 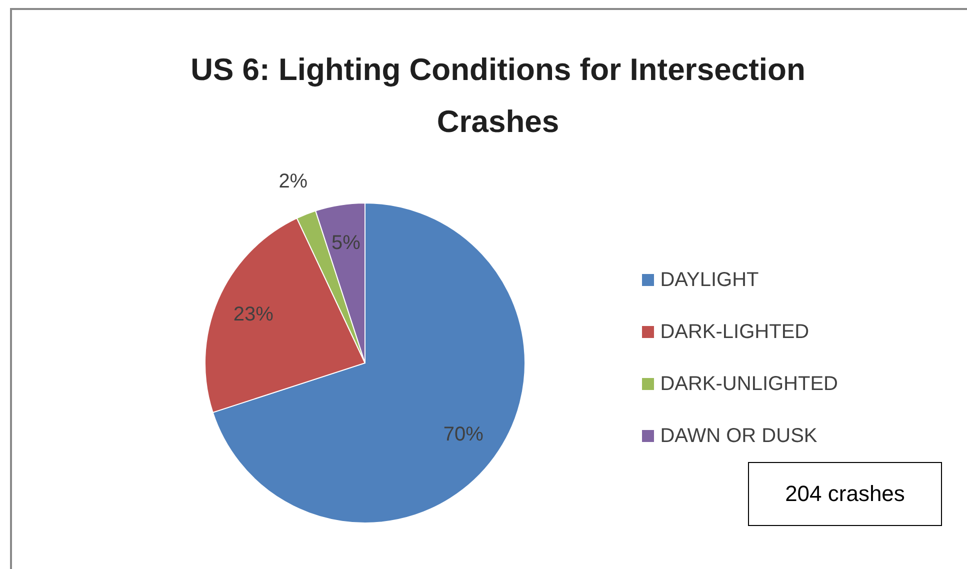 I want to click on data-label: 5%, so click(x=346, y=243).